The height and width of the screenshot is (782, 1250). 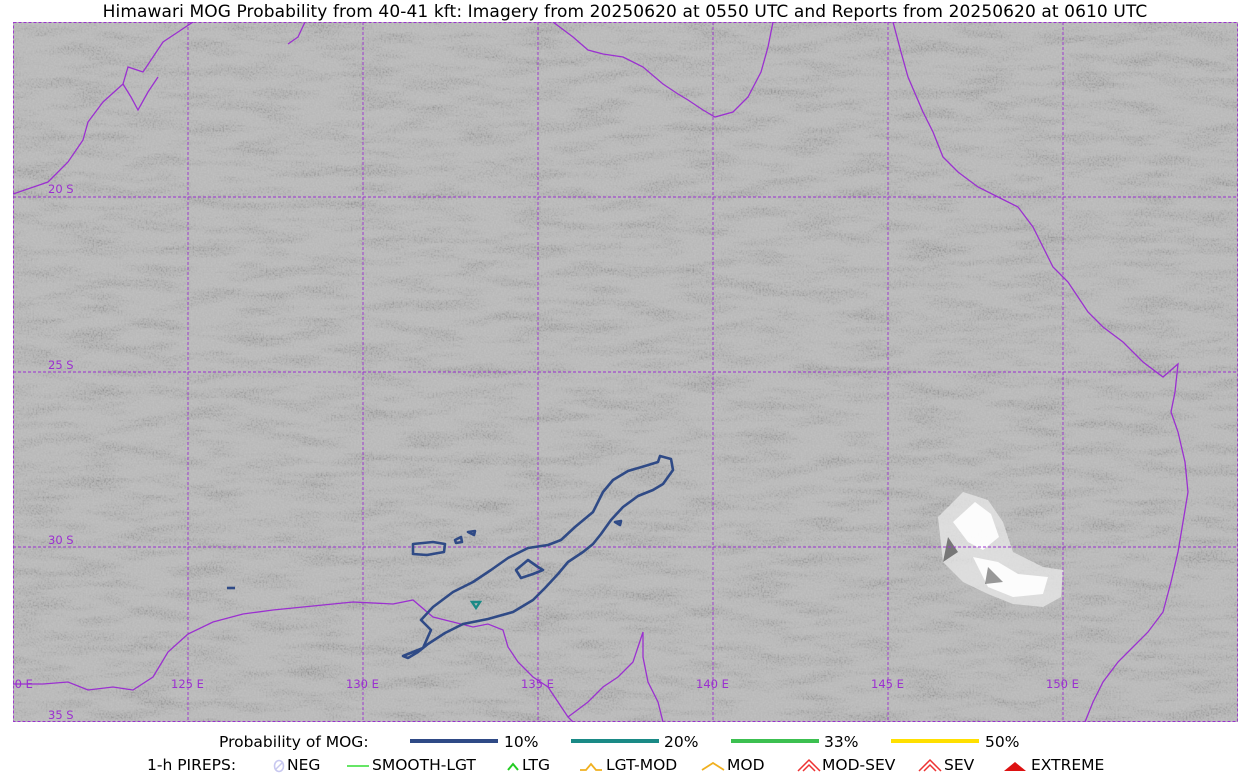 I want to click on lat-label-20s: 20 S, so click(x=61, y=189).